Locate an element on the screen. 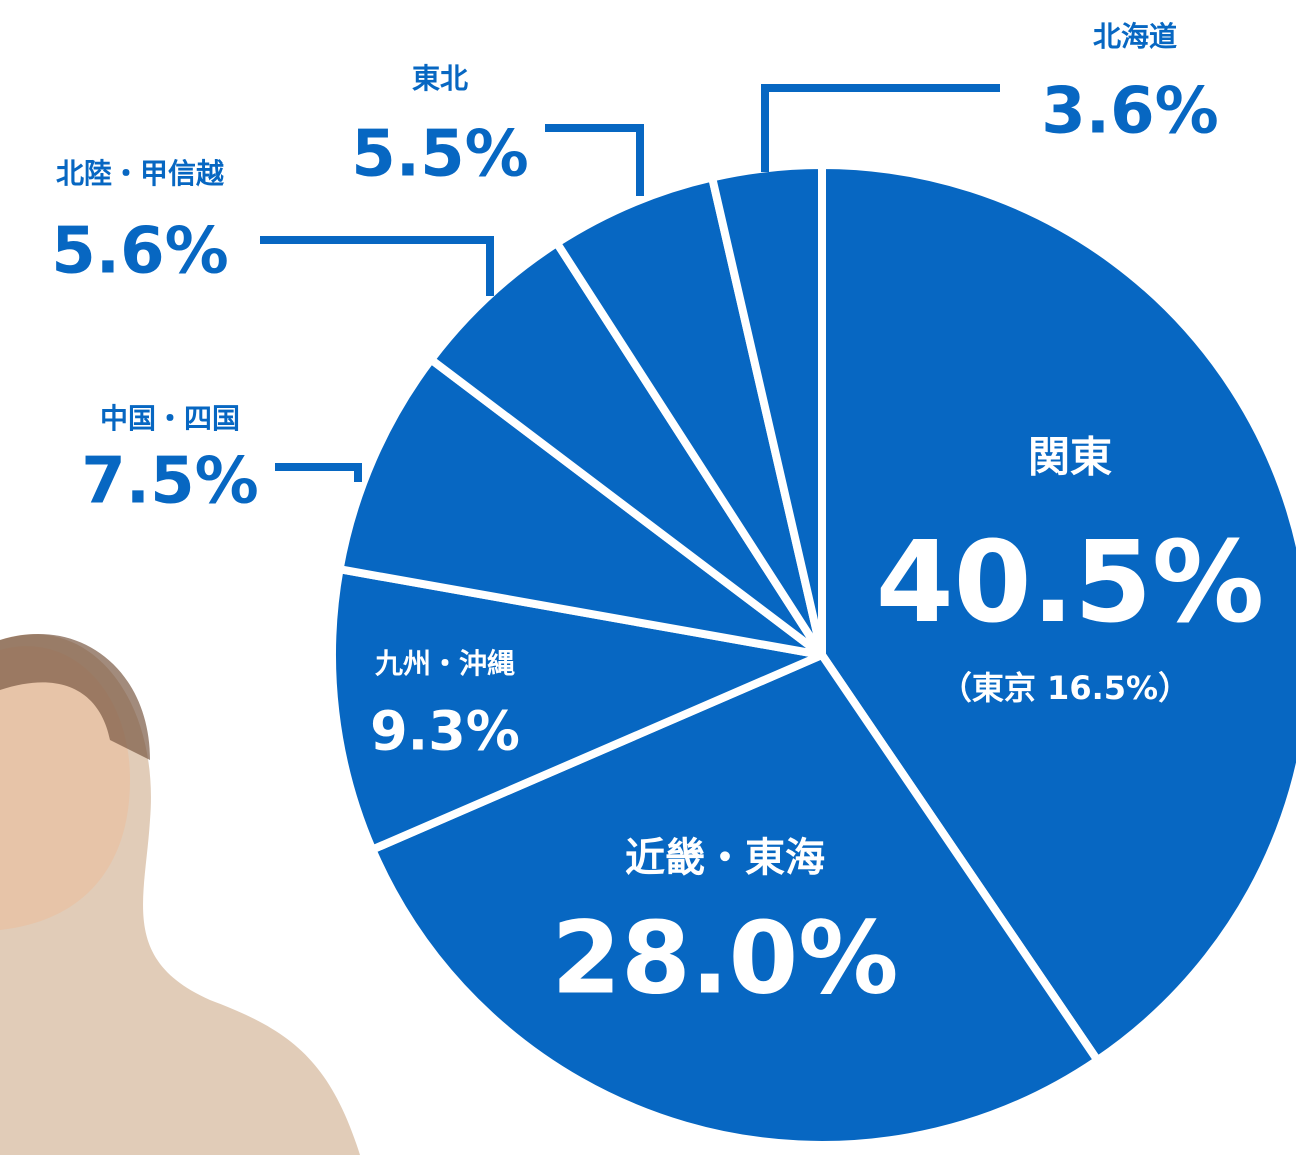 This screenshot has height=1155, width=1296. value-label: 5.6% is located at coordinates (140, 252).